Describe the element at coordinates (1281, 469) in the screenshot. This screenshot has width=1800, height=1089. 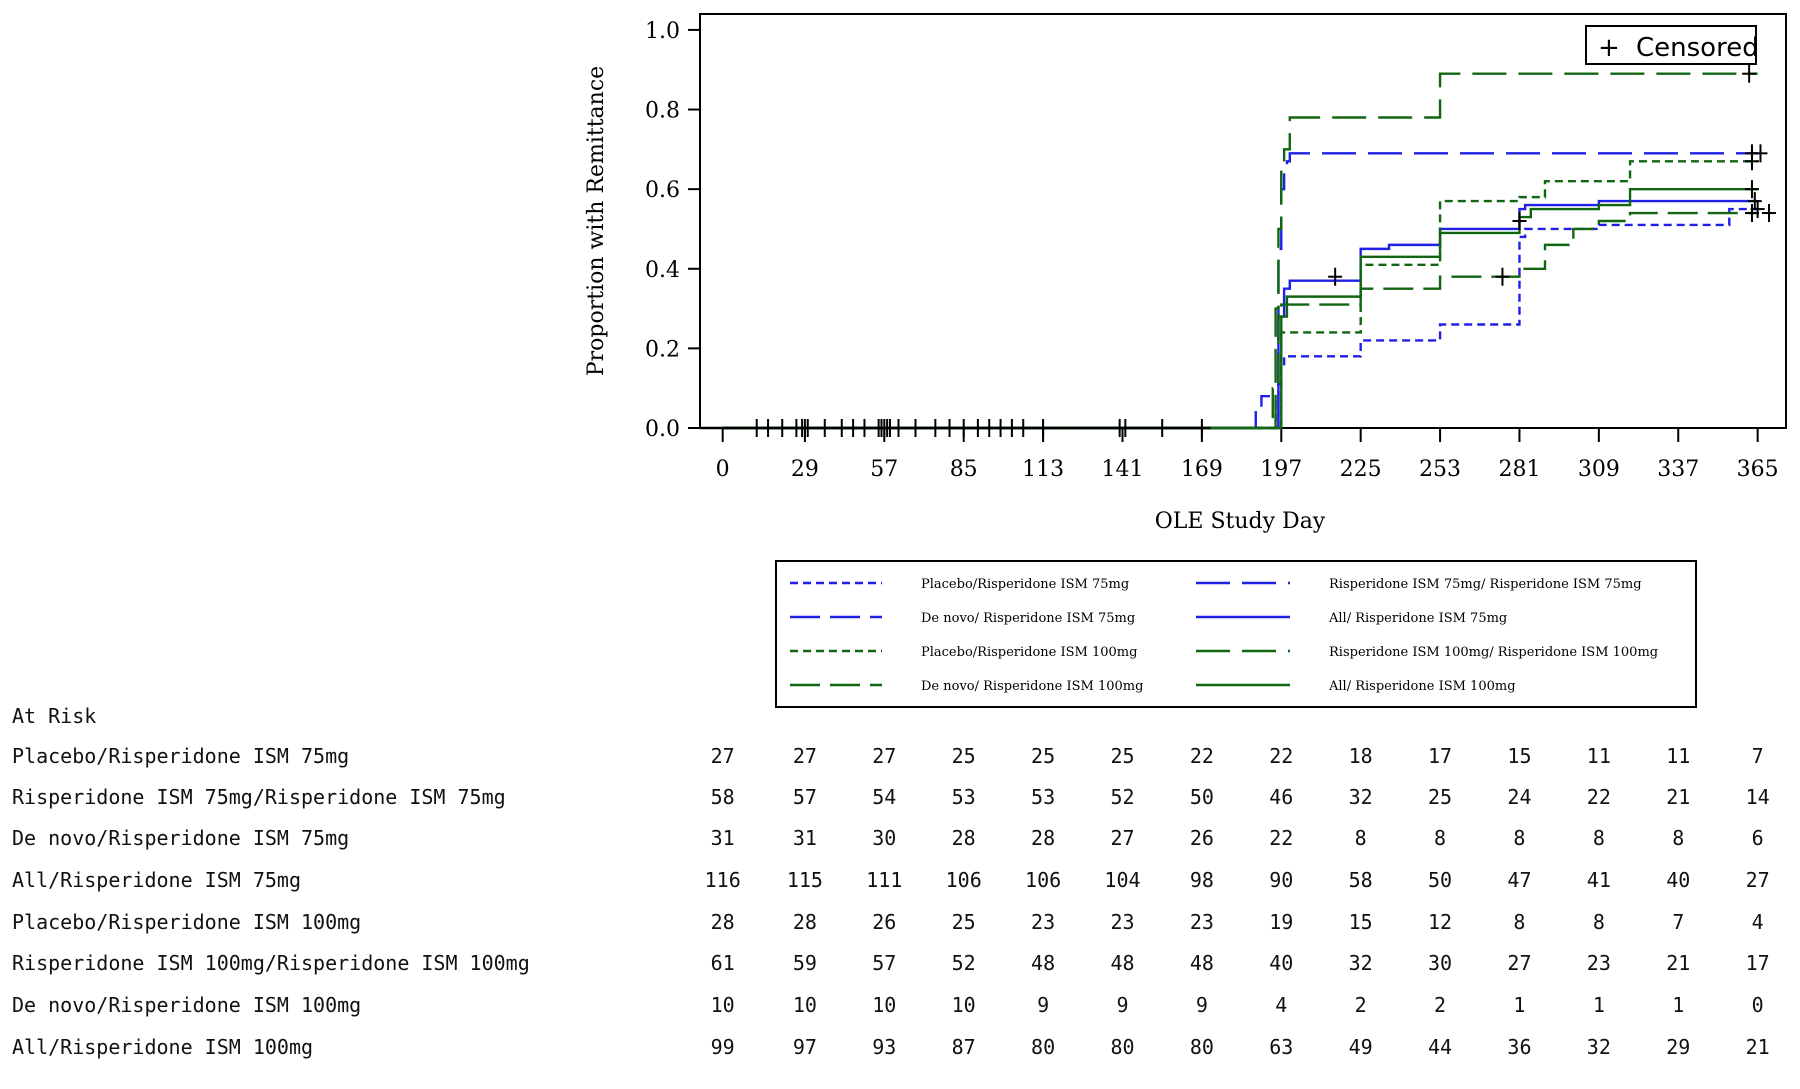
I see `x-tick-label: 197` at that location.